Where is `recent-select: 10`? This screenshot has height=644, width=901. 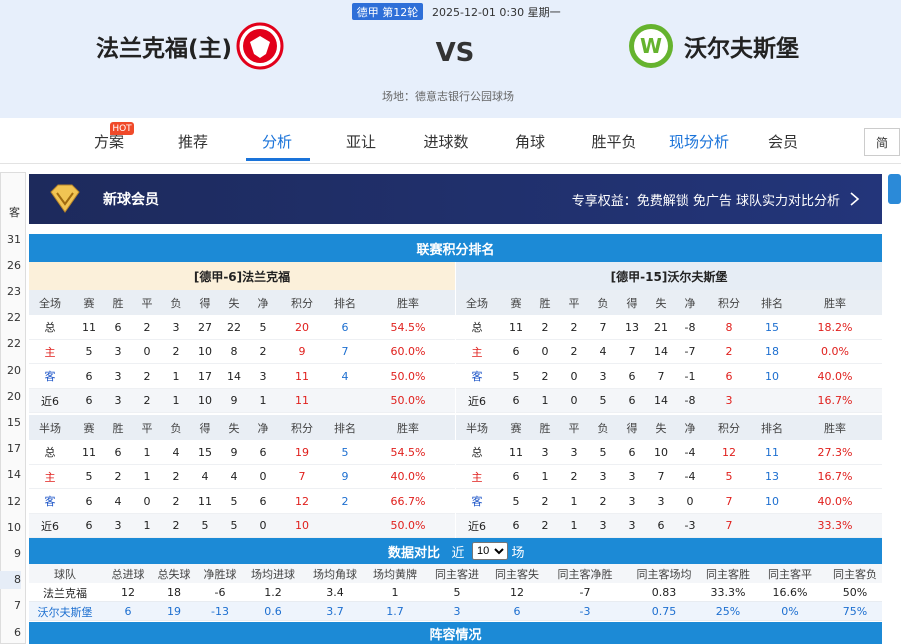 recent-select: 10 is located at coordinates (490, 551).